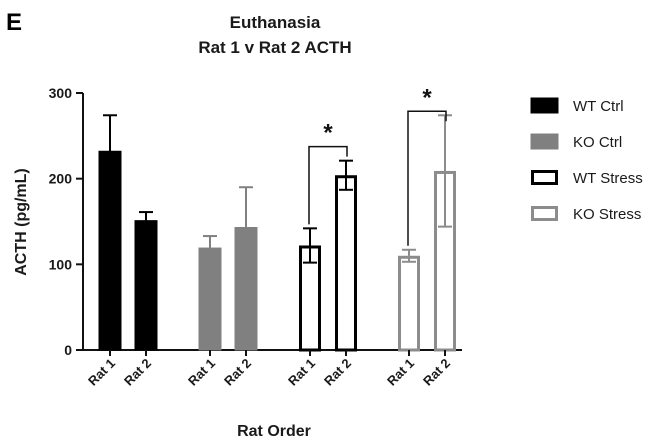  Describe the element at coordinates (597, 142) in the screenshot. I see `legend-label: KO Ctrl` at that location.